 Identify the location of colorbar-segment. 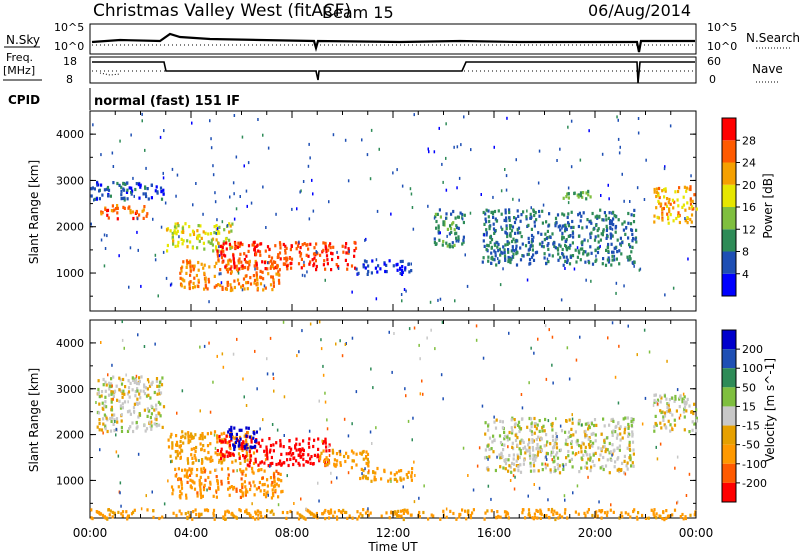
(729, 397).